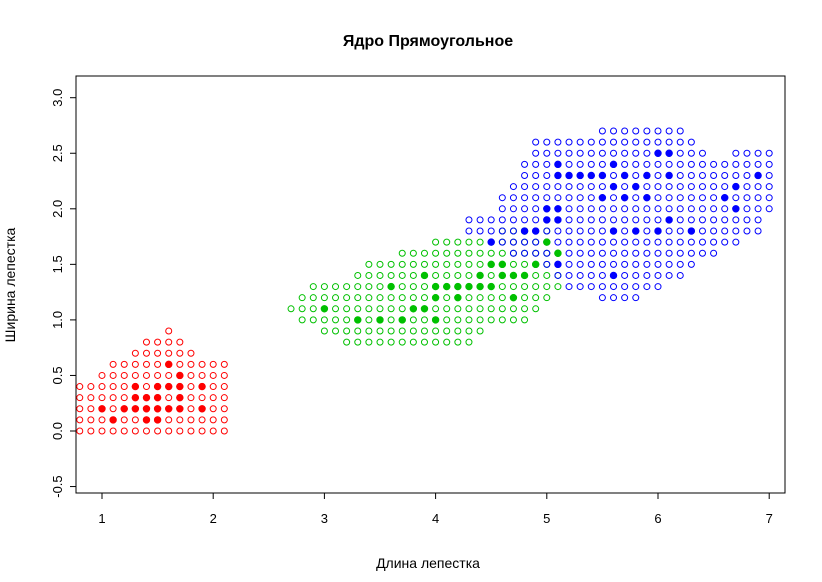 This screenshot has height=582, width=822. What do you see at coordinates (57, 98) in the screenshot?
I see `y-tick-label: 3.0` at bounding box center [57, 98].